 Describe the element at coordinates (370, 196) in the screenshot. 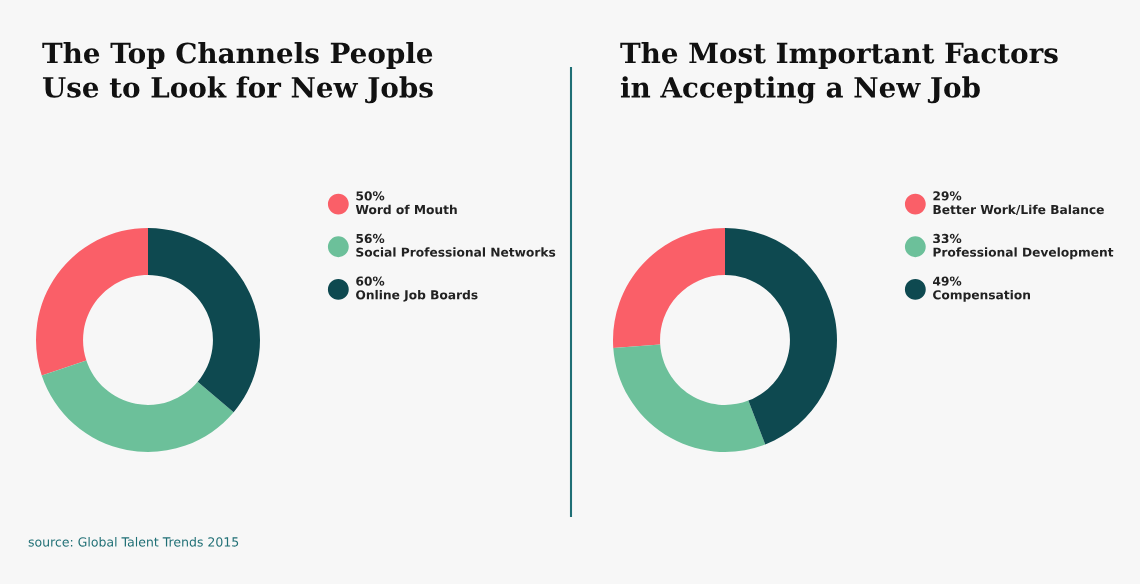

I see `data-label: 50%` at that location.